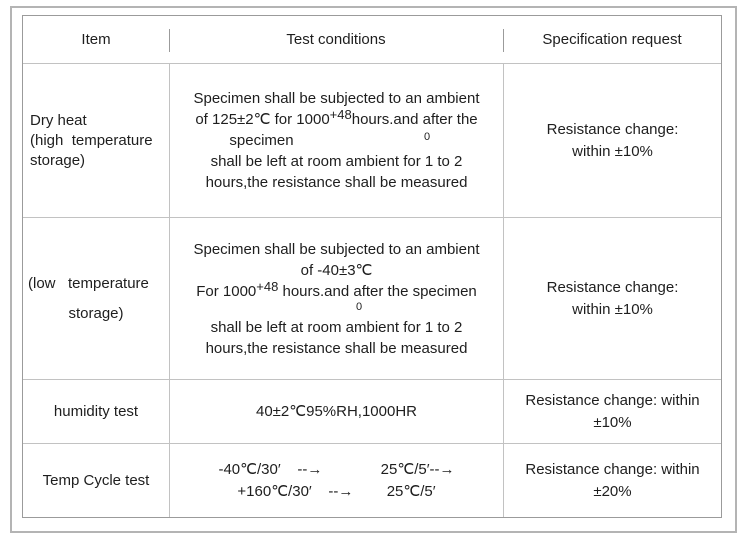 The image size is (750, 545). I want to click on conditions-cell-humidity-test: 40±2℃95%RH,1000HR, so click(336, 411).